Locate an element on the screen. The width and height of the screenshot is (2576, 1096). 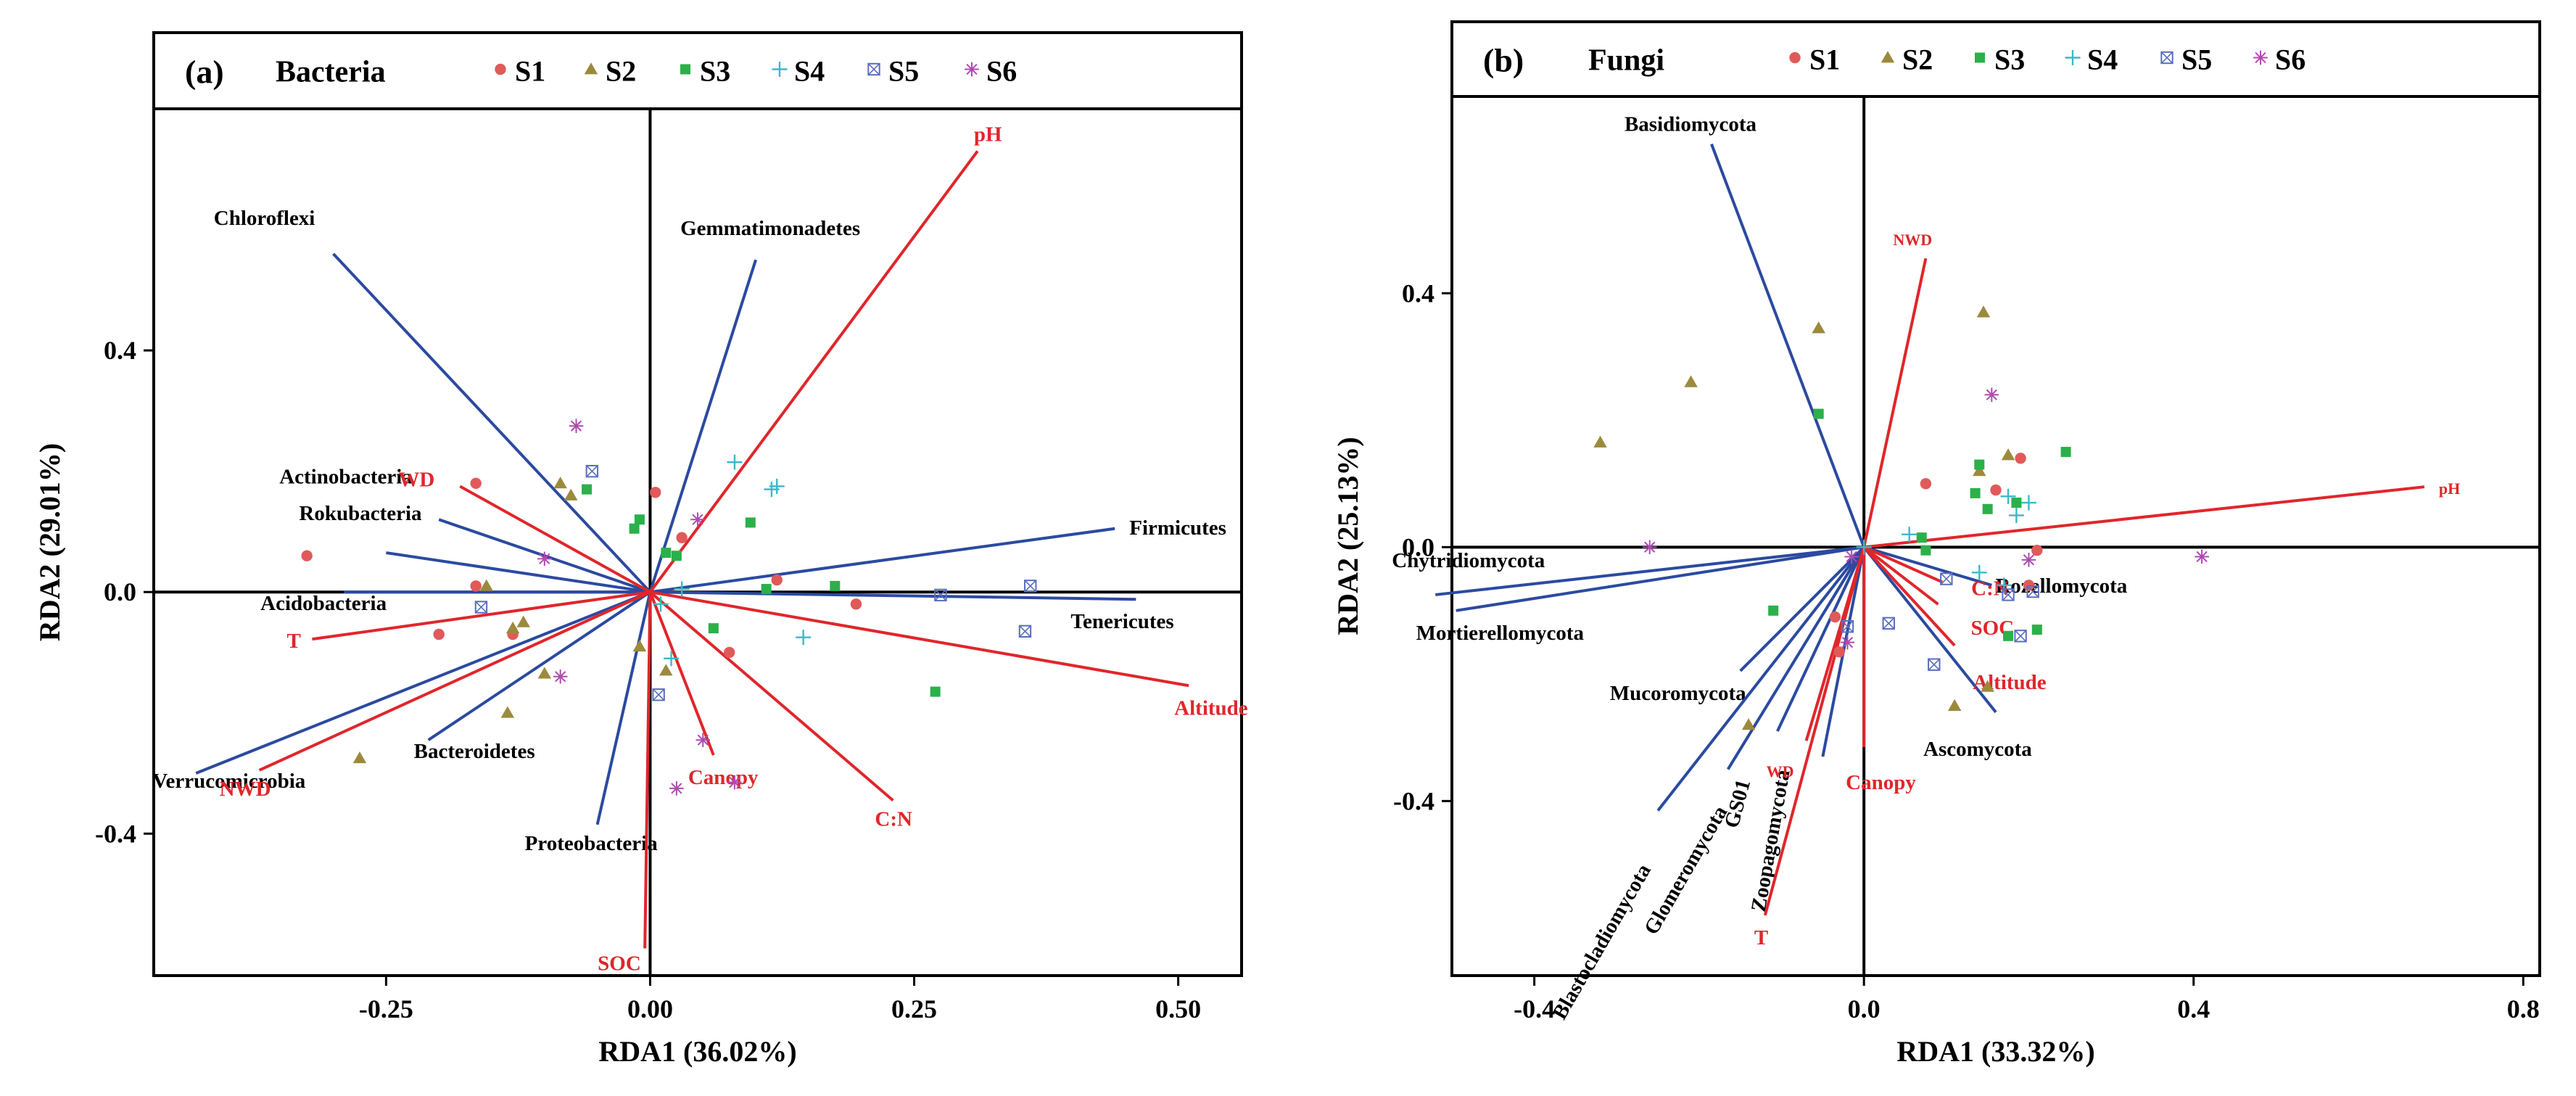
legend-marker-s4 is located at coordinates (2073, 57).